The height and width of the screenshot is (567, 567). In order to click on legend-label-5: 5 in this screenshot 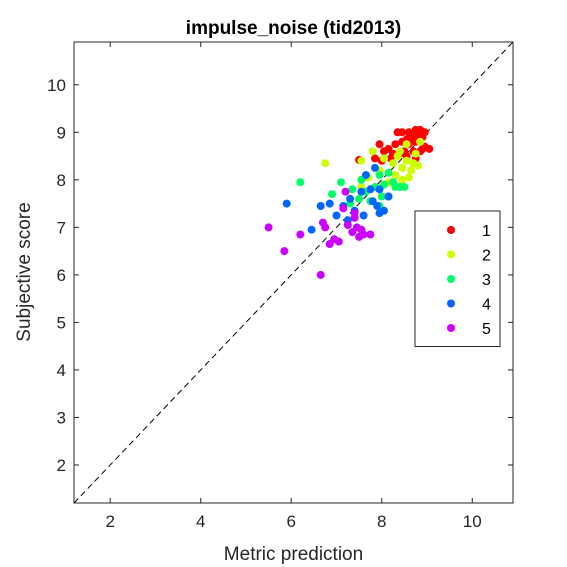, I will do `click(486, 329)`.